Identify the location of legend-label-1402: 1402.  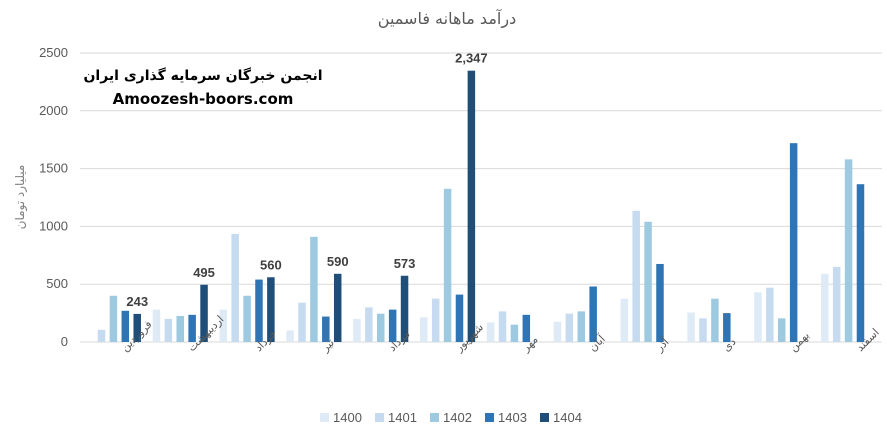
(457, 417).